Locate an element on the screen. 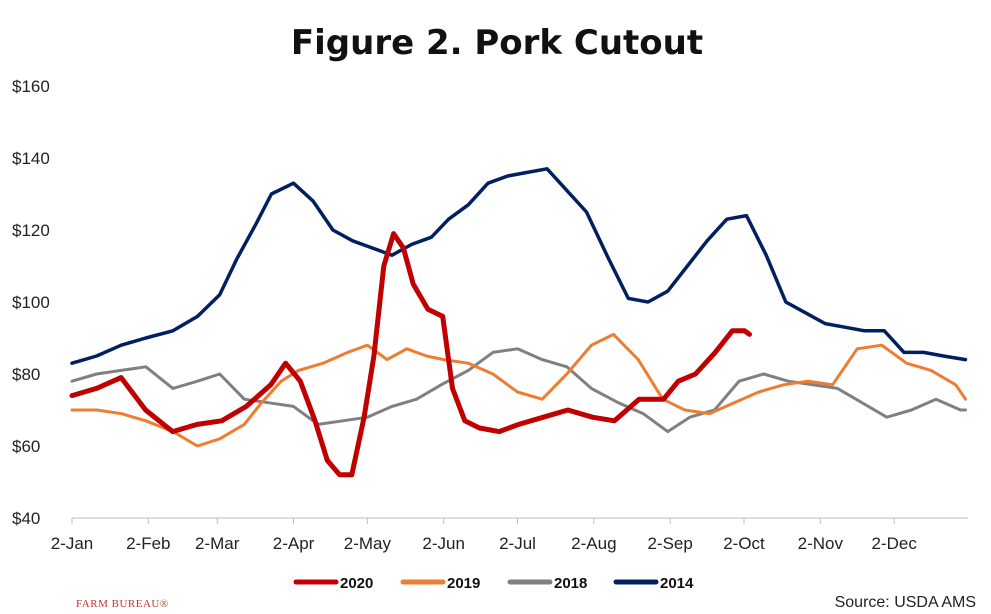 The height and width of the screenshot is (614, 991). x-tick-label: 2-Oct is located at coordinates (744, 543).